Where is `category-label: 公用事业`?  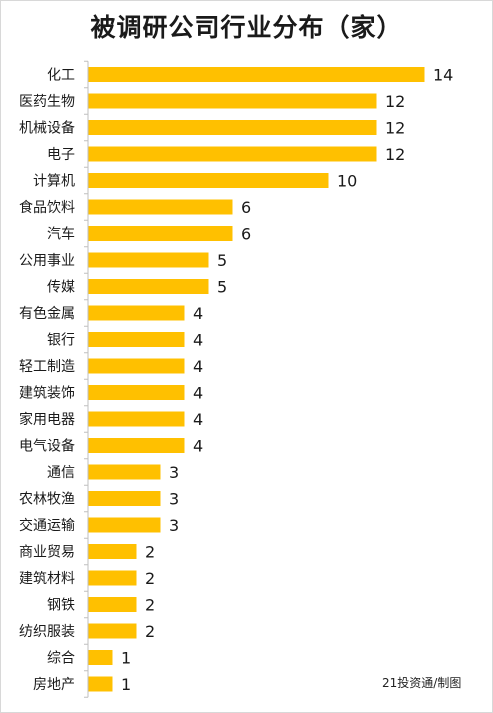
category-label: 公用事业 is located at coordinates (47, 261).